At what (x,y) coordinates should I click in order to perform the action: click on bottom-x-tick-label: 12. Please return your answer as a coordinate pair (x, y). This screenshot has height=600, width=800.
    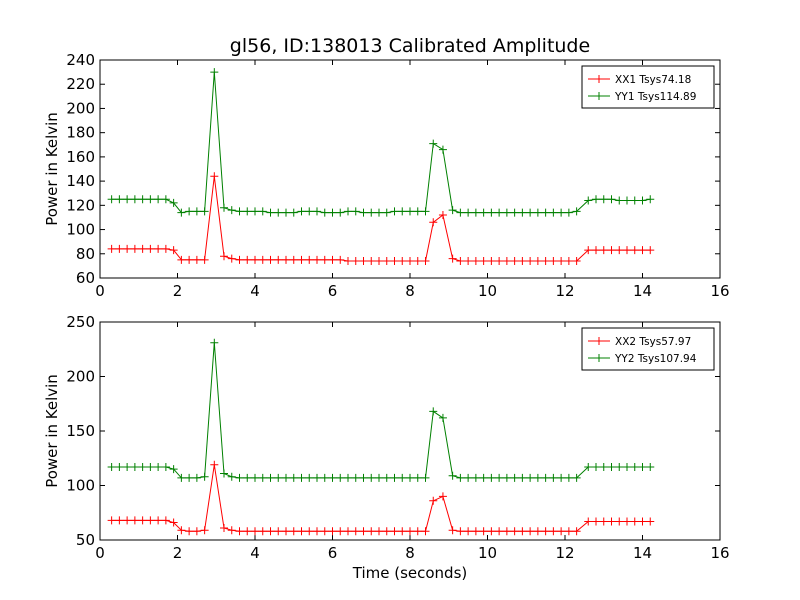
    Looking at the image, I should click on (564, 553).